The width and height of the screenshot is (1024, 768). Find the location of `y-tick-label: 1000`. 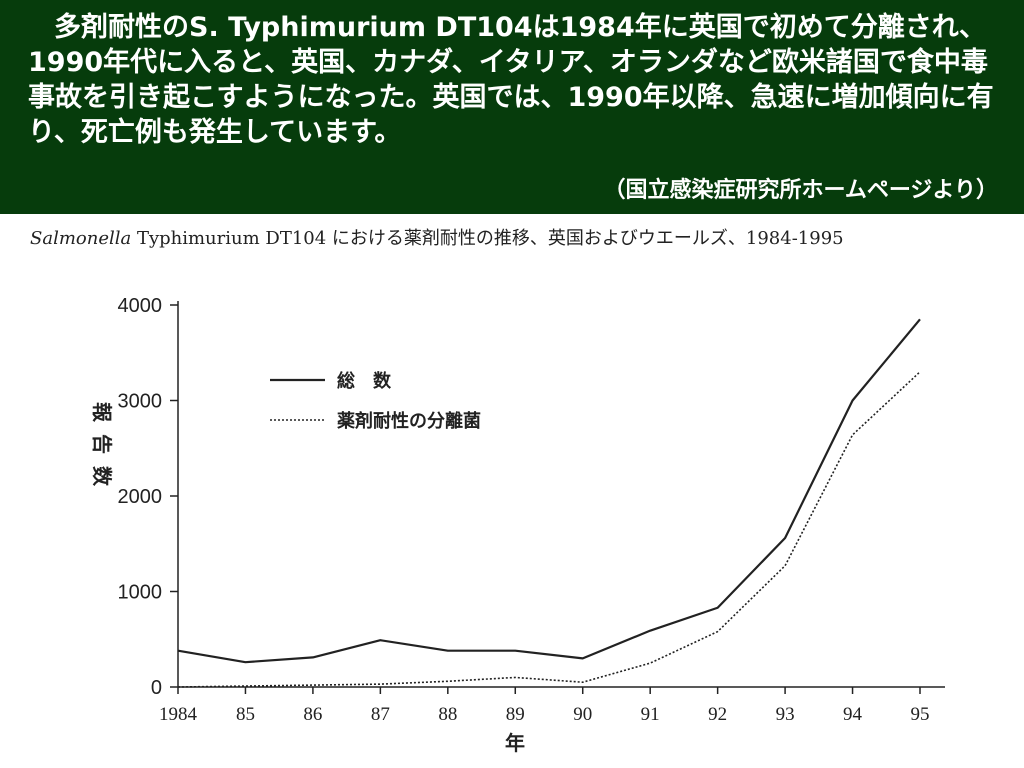

y-tick-label: 1000 is located at coordinates (140, 593).